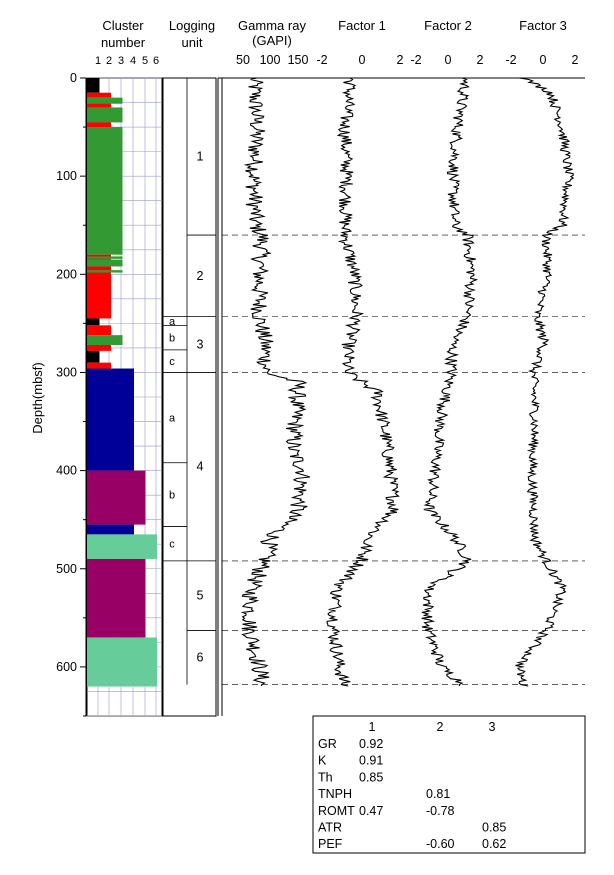 The height and width of the screenshot is (875, 614). Describe the element at coordinates (272, 25) in the screenshot. I see `gamma-title-line1: Gamma ray` at that location.